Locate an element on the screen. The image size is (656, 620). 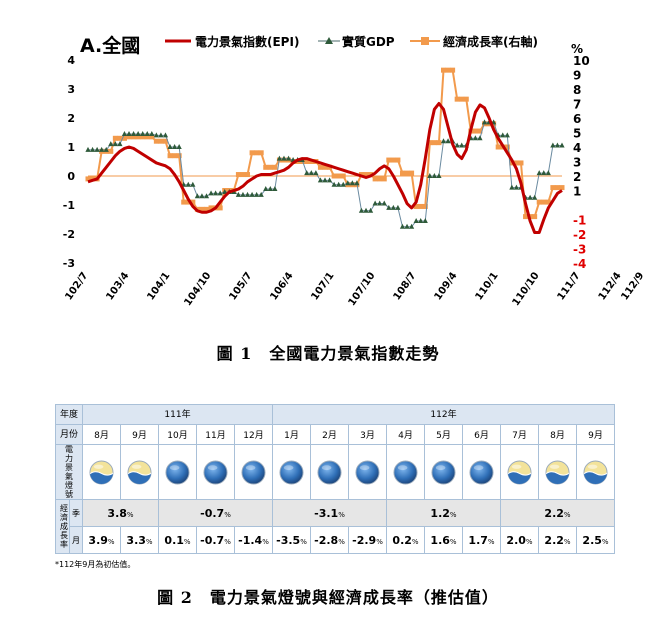
monthly-value: 0.2 is located at coordinates (402, 540).